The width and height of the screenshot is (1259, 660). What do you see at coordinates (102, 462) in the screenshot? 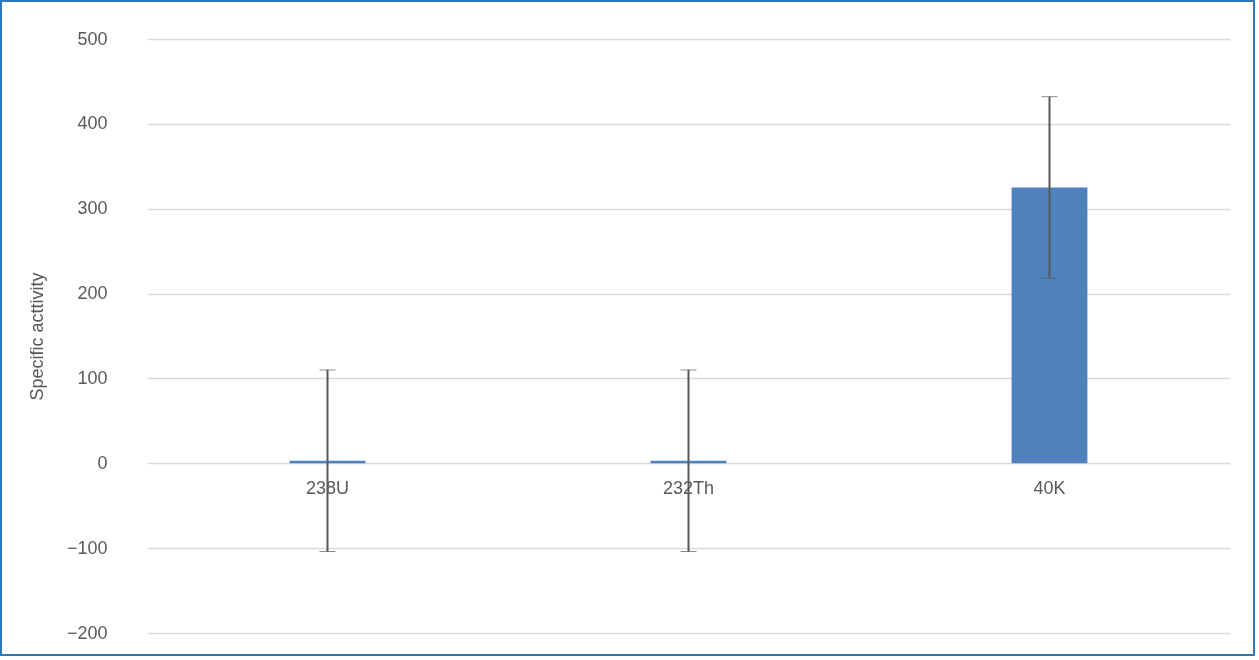
I see `y-tick-label: 0` at bounding box center [102, 462].